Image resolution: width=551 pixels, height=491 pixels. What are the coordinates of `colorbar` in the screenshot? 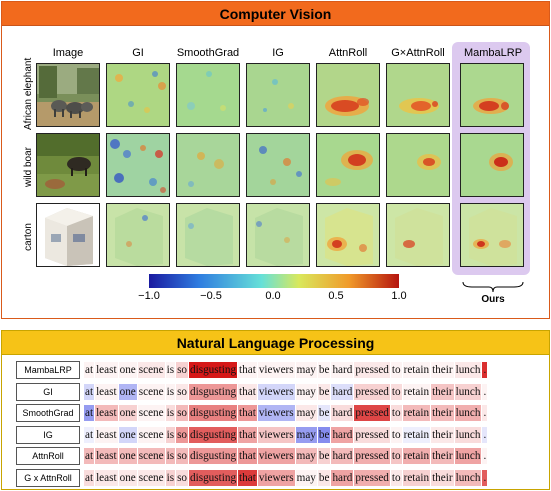 It's located at (274, 281).